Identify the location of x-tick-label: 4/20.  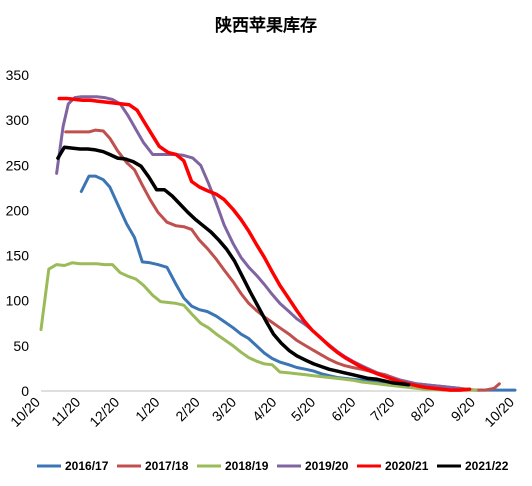
(264, 409).